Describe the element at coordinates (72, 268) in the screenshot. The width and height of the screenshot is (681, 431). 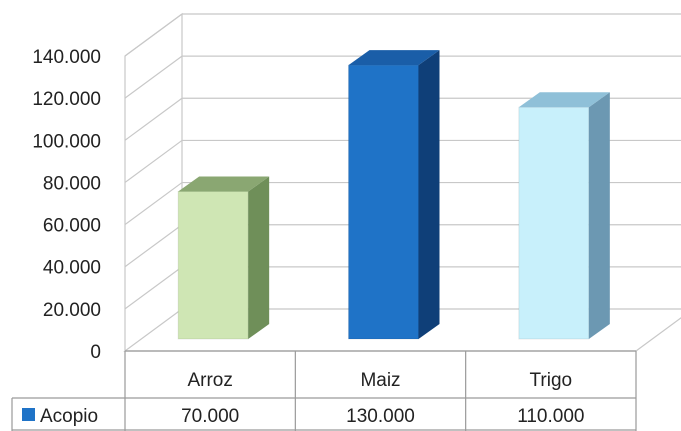
I see `y-tick-label: 40.000` at that location.